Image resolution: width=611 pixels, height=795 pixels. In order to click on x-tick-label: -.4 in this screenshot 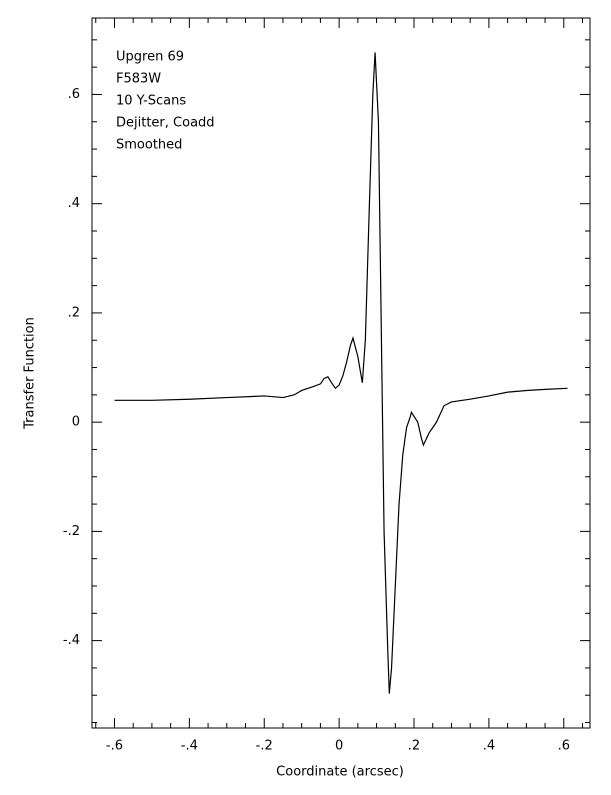, I will do `click(189, 746)`.